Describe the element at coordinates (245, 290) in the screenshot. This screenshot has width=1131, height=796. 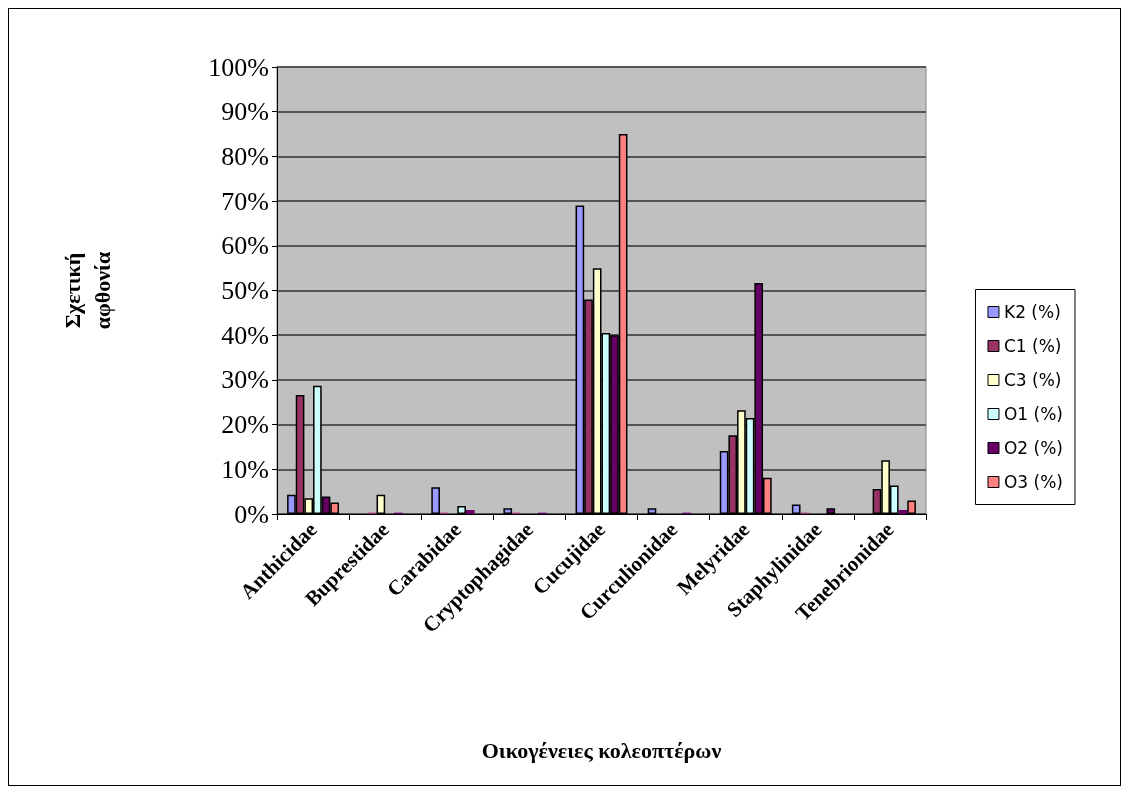
I see `y-tick-label: 50%` at that location.